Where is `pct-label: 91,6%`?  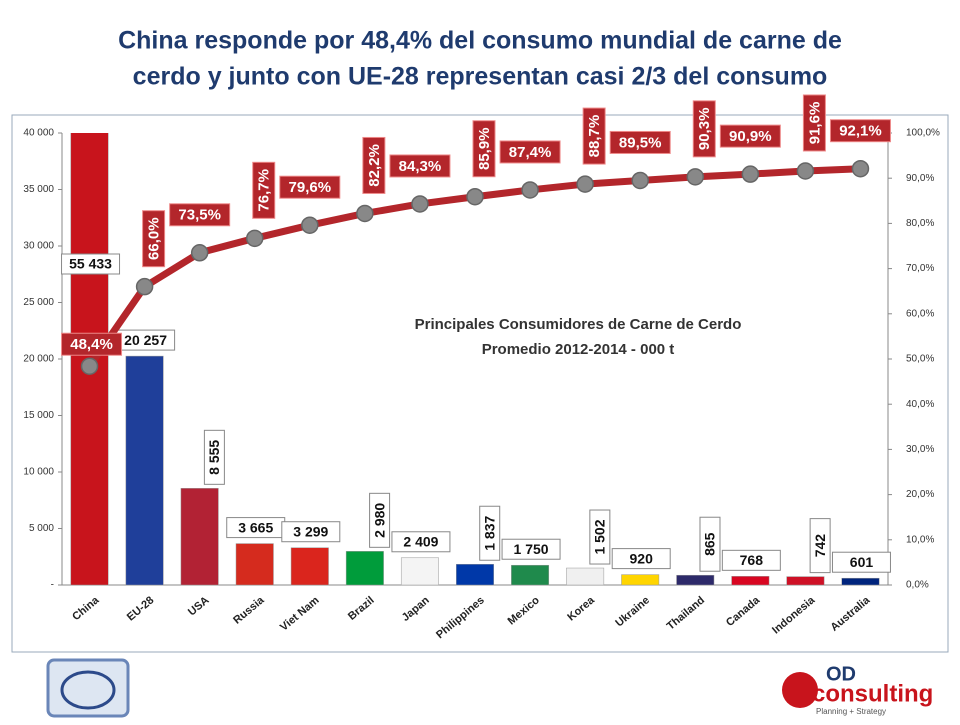
pct-label: 91,6% is located at coordinates (814, 123).